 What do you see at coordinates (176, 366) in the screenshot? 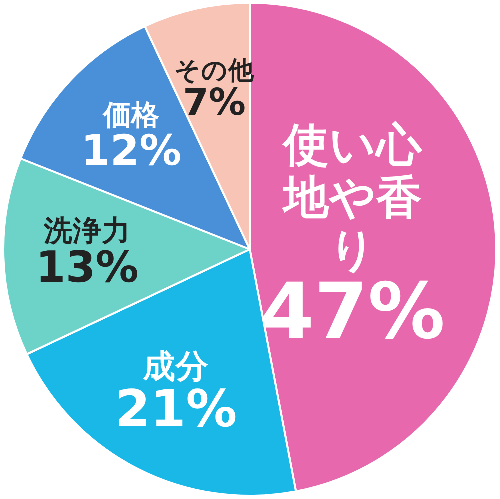
I see `slice-label: 成分` at bounding box center [176, 366].